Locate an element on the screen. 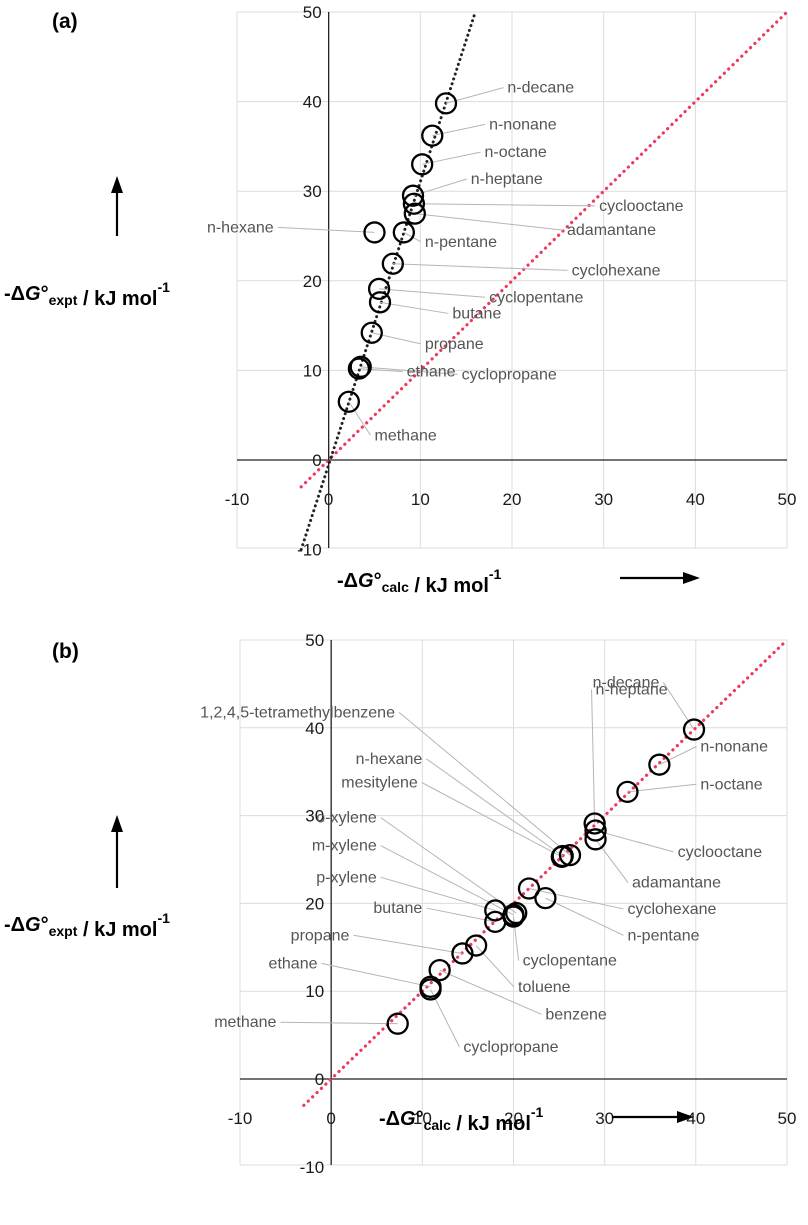  point-label: toluene is located at coordinates (544, 987).